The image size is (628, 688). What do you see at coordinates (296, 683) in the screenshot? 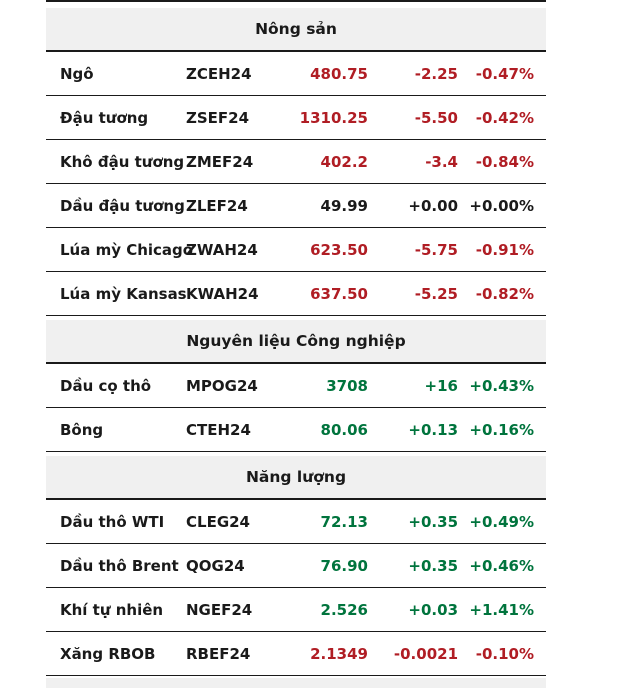
I see `next-section-header-partial` at bounding box center [296, 683].